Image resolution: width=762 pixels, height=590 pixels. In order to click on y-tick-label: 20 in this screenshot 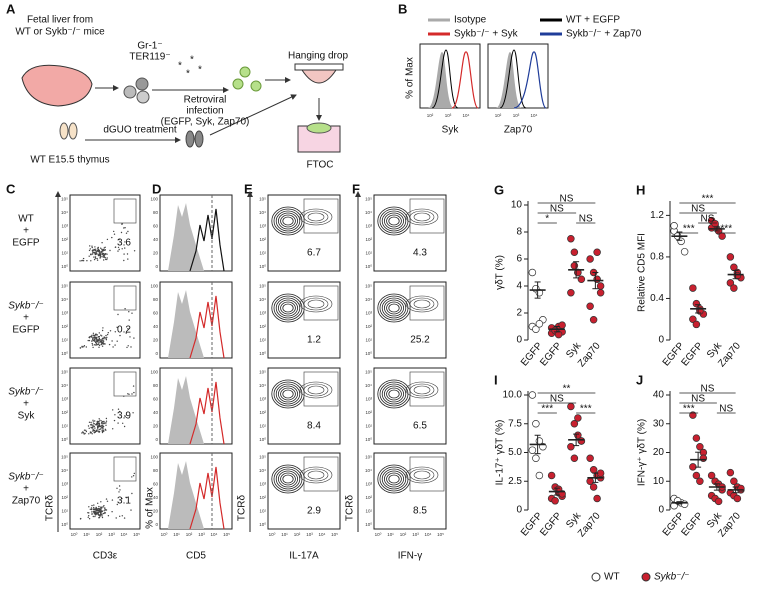, I will do `click(156, 253)`.